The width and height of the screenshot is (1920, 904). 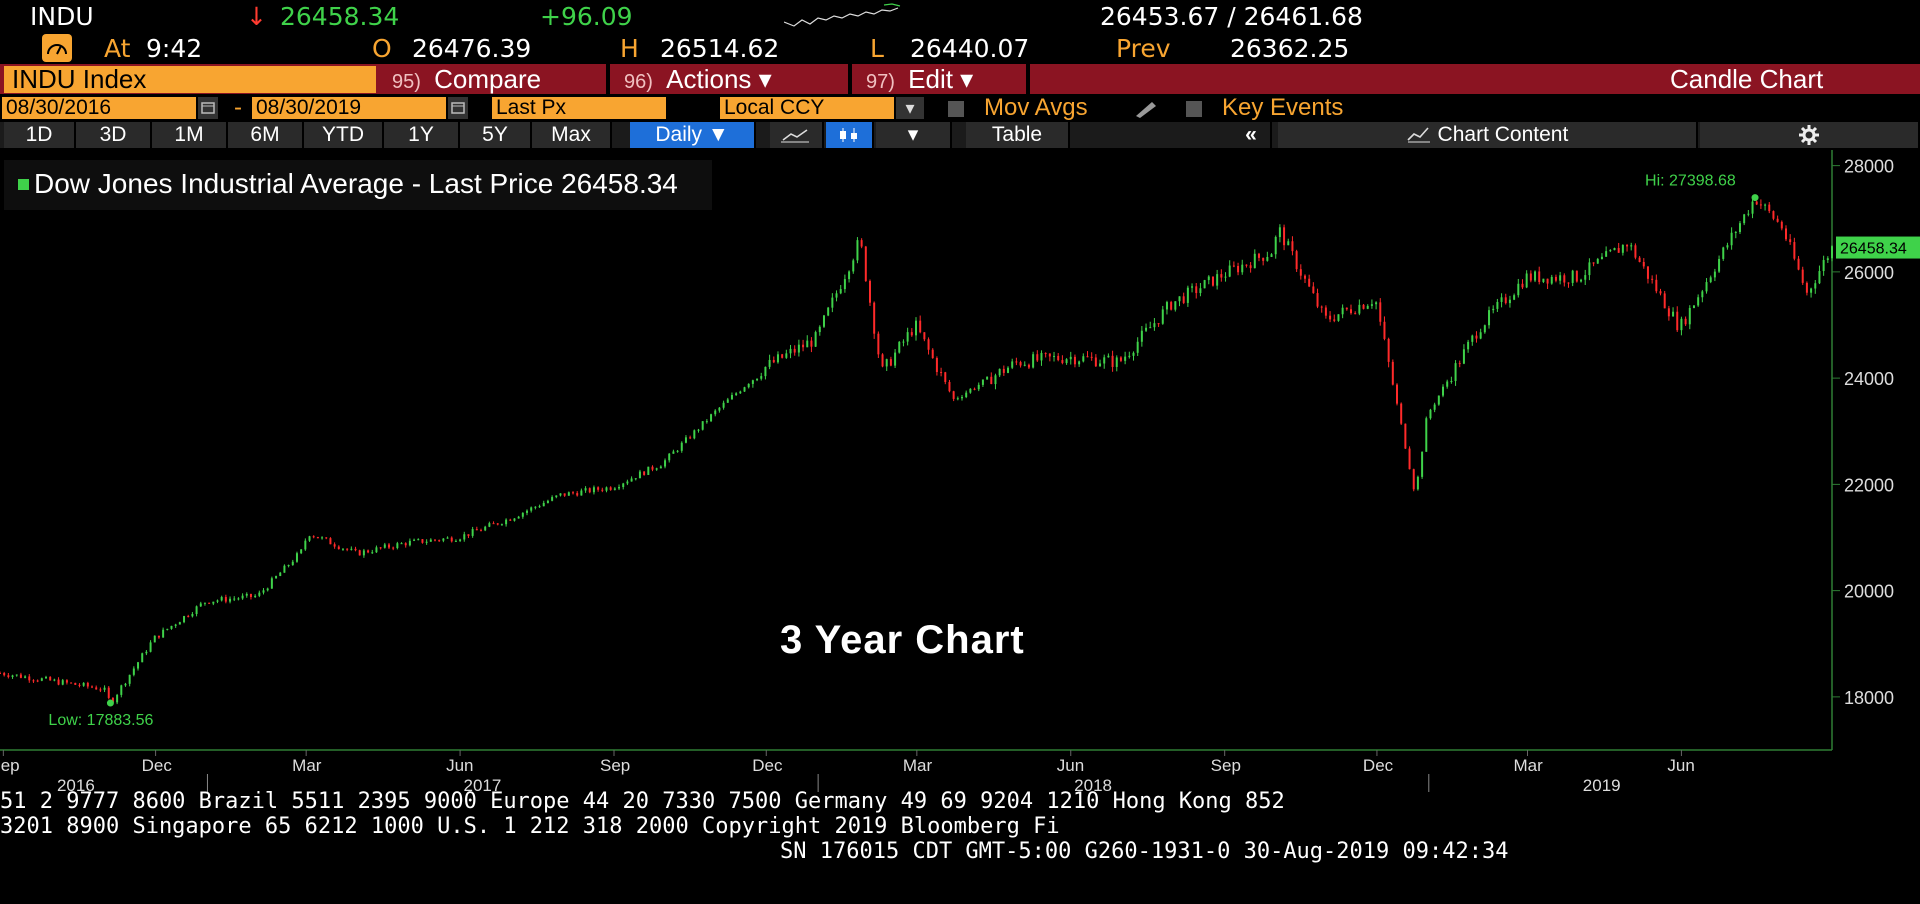 What do you see at coordinates (730, 79) in the screenshot?
I see `actions-button: 96) Actions ▾` at bounding box center [730, 79].